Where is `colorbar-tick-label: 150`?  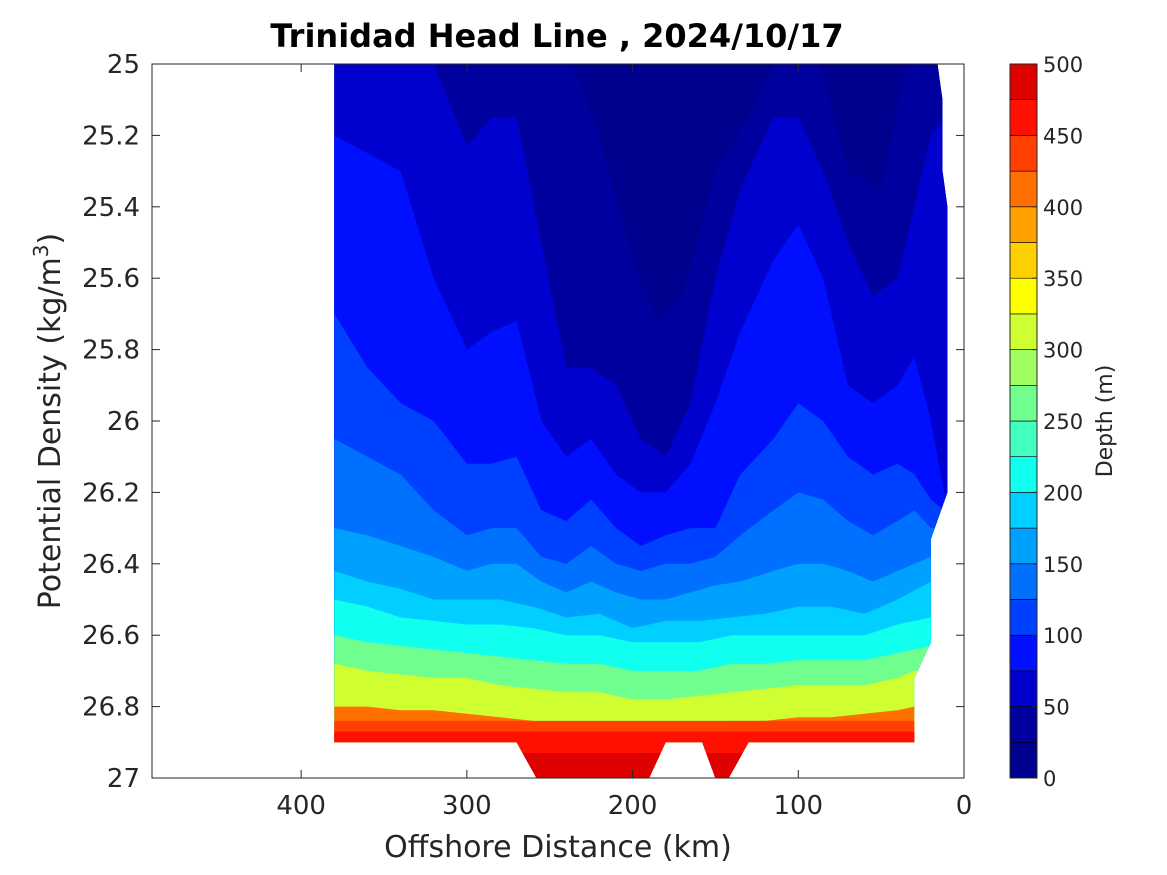
colorbar-tick-label: 150 is located at coordinates (1063, 565).